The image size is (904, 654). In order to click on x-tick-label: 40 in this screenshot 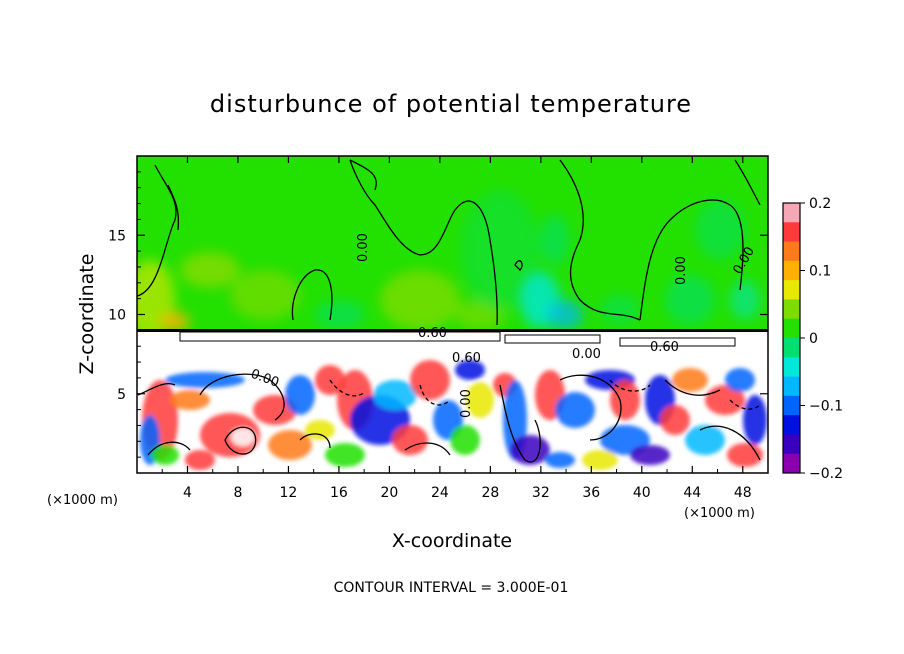, I will do `click(642, 493)`.